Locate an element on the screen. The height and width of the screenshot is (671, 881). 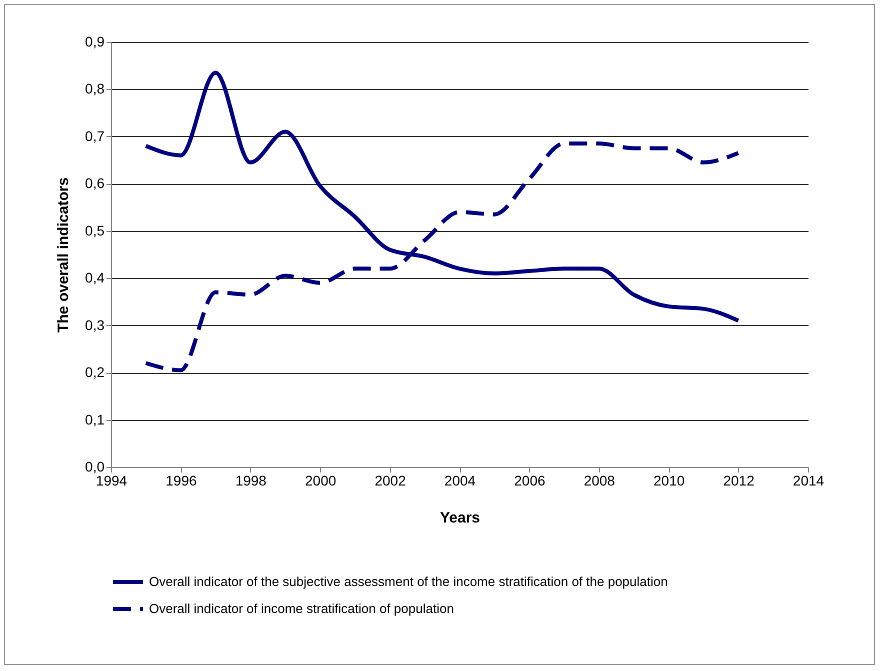
x-tick-label: 2006 is located at coordinates (530, 480).